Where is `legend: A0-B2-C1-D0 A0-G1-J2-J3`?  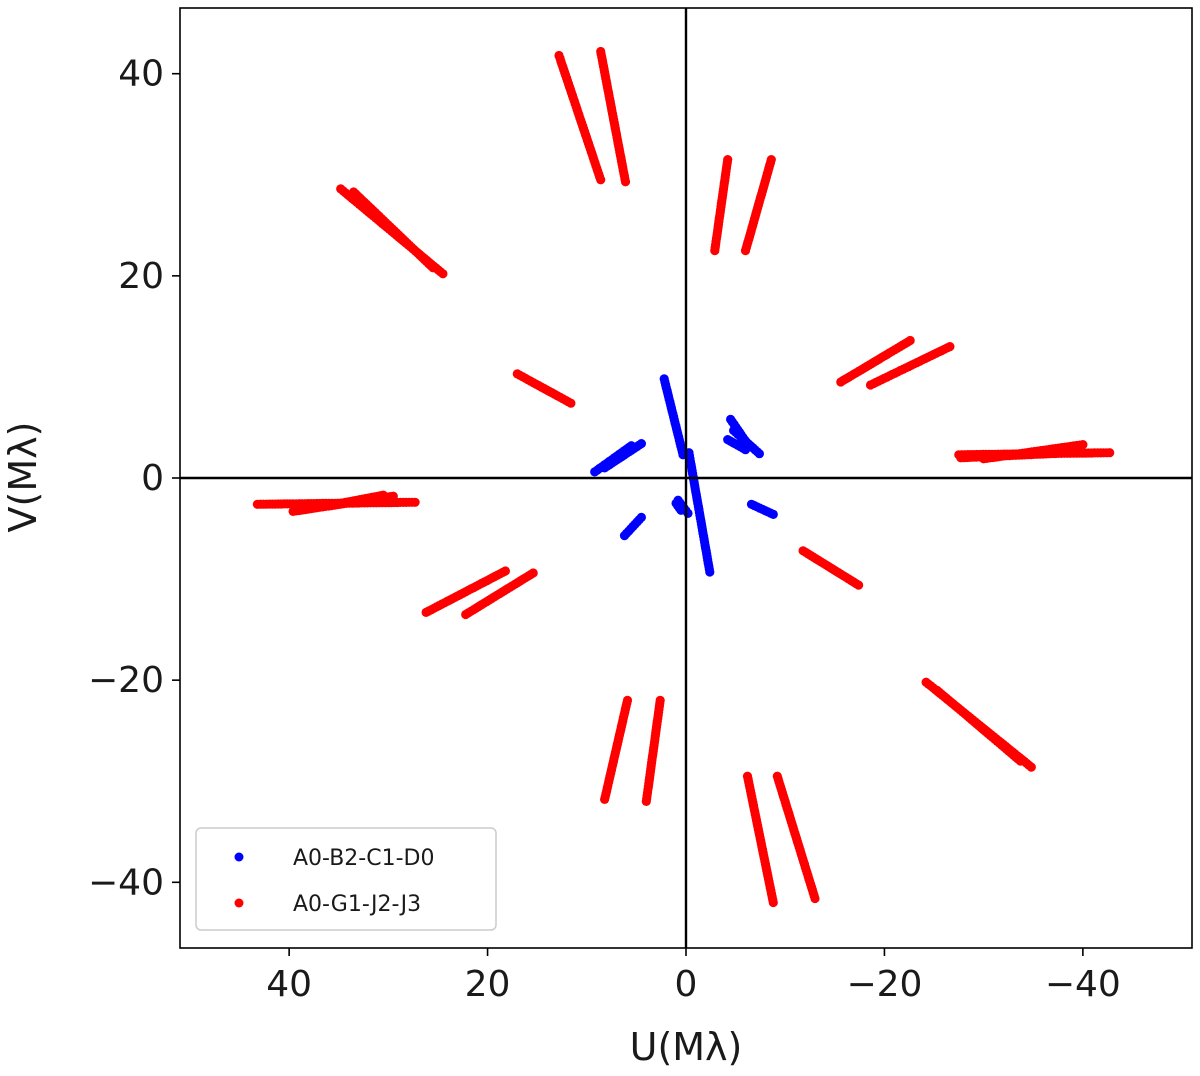 legend: A0-B2-C1-D0 A0-G1-J2-J3 is located at coordinates (346, 879).